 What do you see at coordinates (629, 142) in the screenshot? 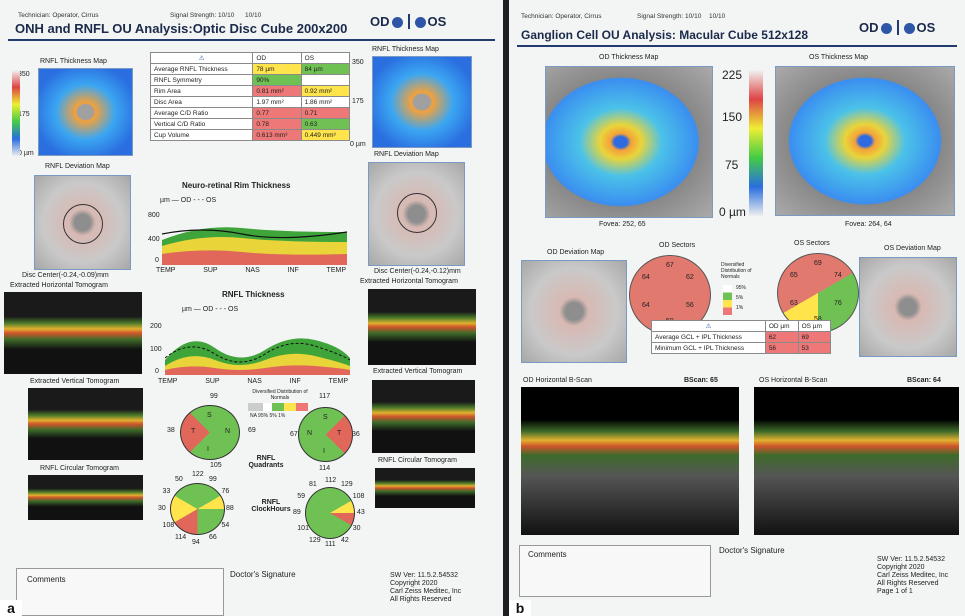
I see `od-thickness-map` at bounding box center [629, 142].